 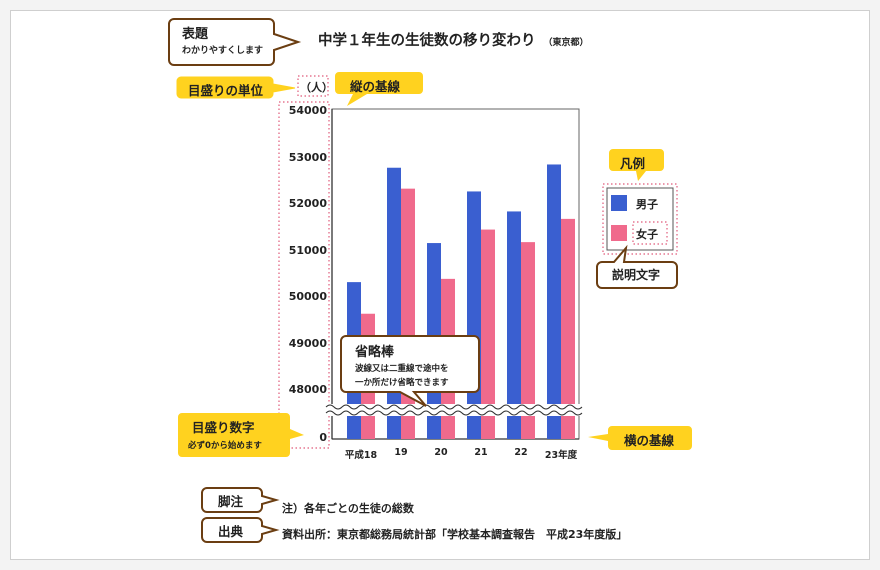 What do you see at coordinates (223, 51) in the screenshot?
I see `callout-title-sub: わかりやすくします` at bounding box center [223, 51].